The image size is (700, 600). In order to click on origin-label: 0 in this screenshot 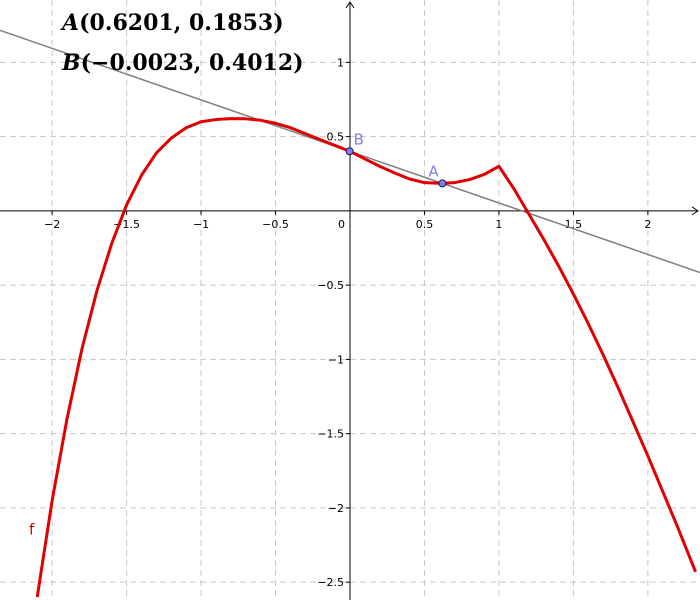, I will do `click(341, 224)`.